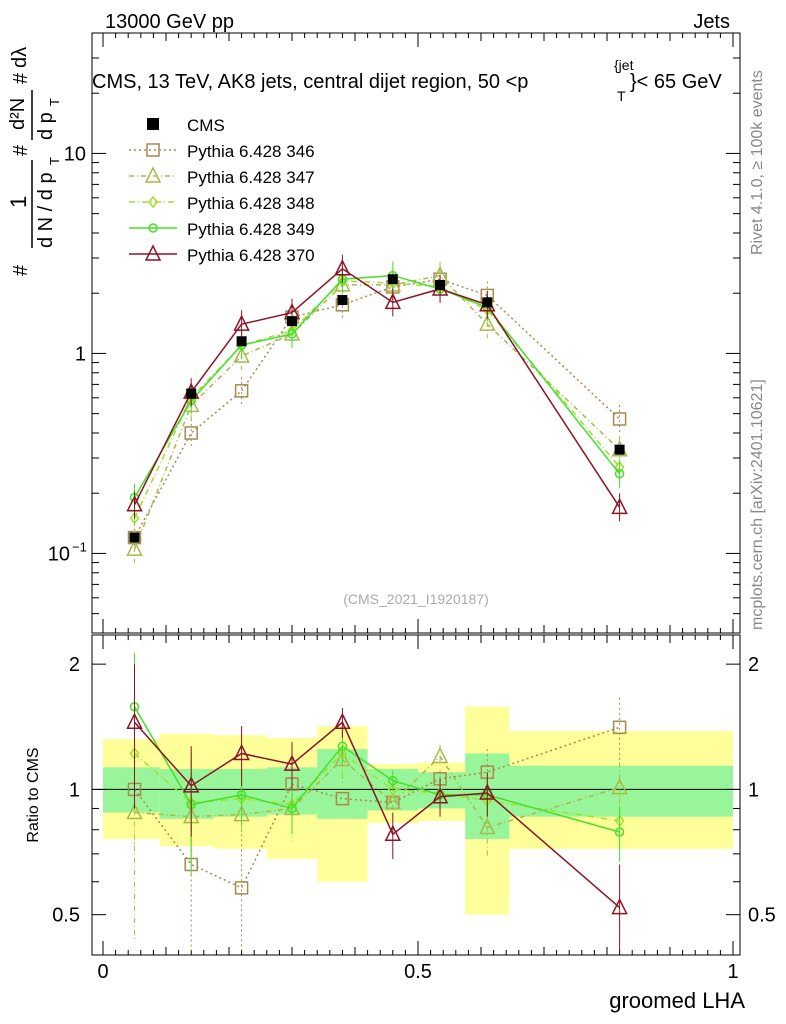 The width and height of the screenshot is (786, 1024). I want to click on legend-label: Pythia 6.428 347, so click(251, 177).